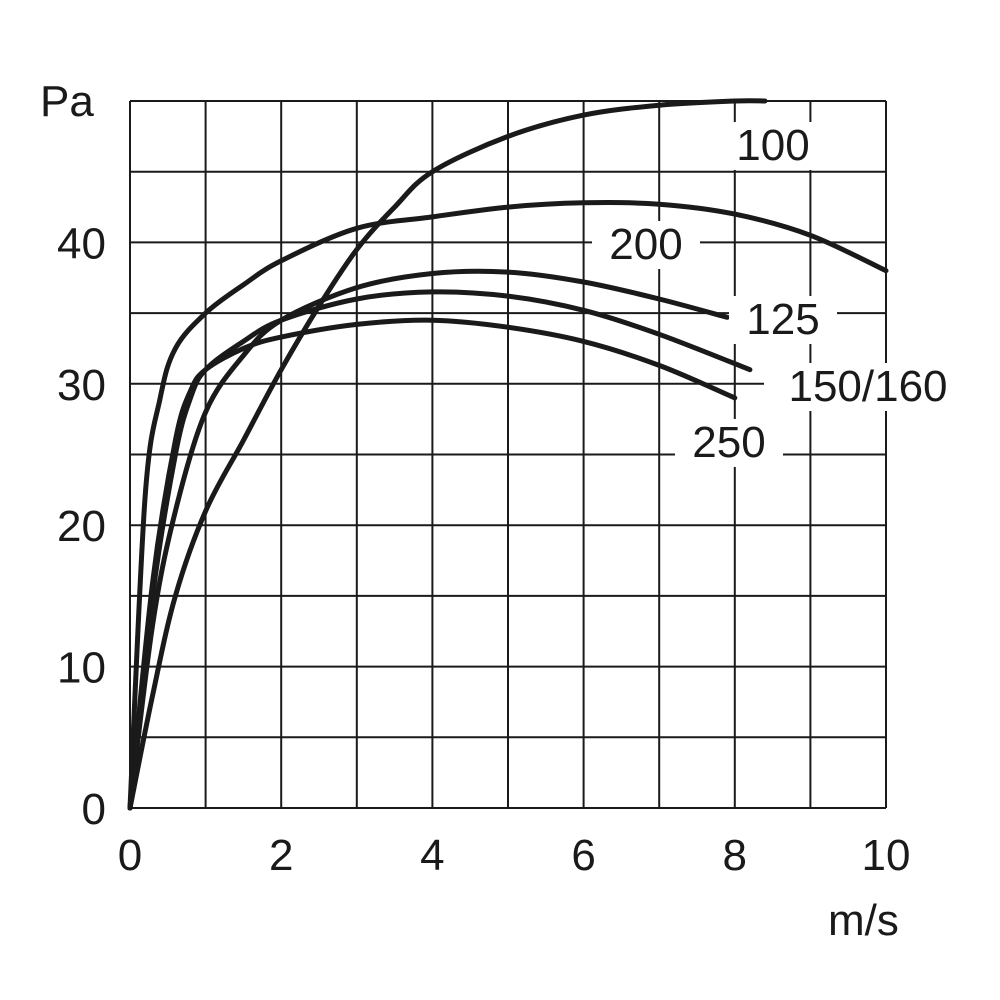  What do you see at coordinates (514, 855) in the screenshot?
I see `x-tick-labels: 0 2 4 6 8 10` at bounding box center [514, 855].